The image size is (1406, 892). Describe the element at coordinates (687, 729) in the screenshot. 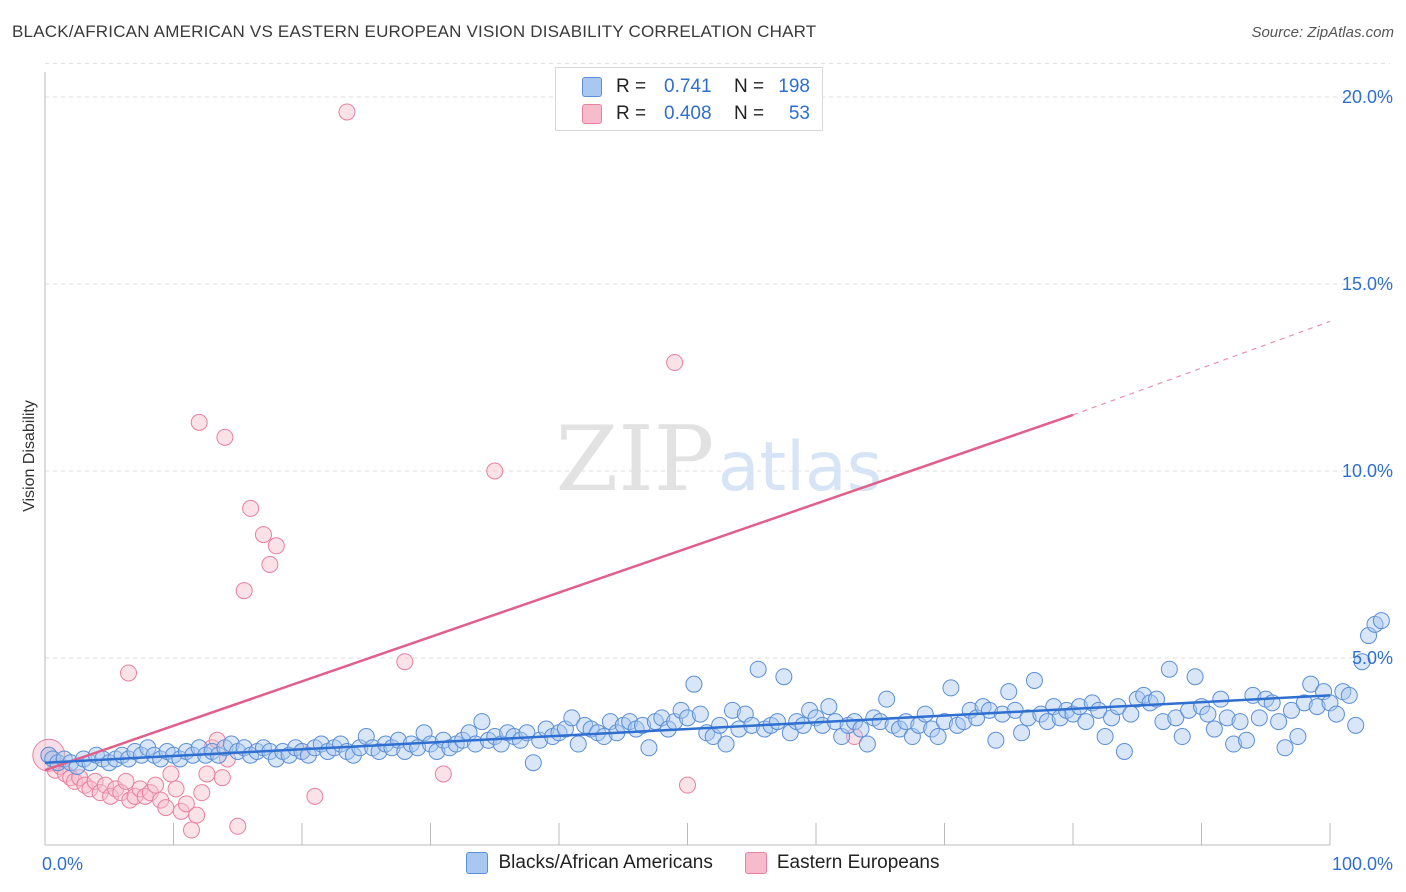

I see `black-african-american-trend-line` at that location.